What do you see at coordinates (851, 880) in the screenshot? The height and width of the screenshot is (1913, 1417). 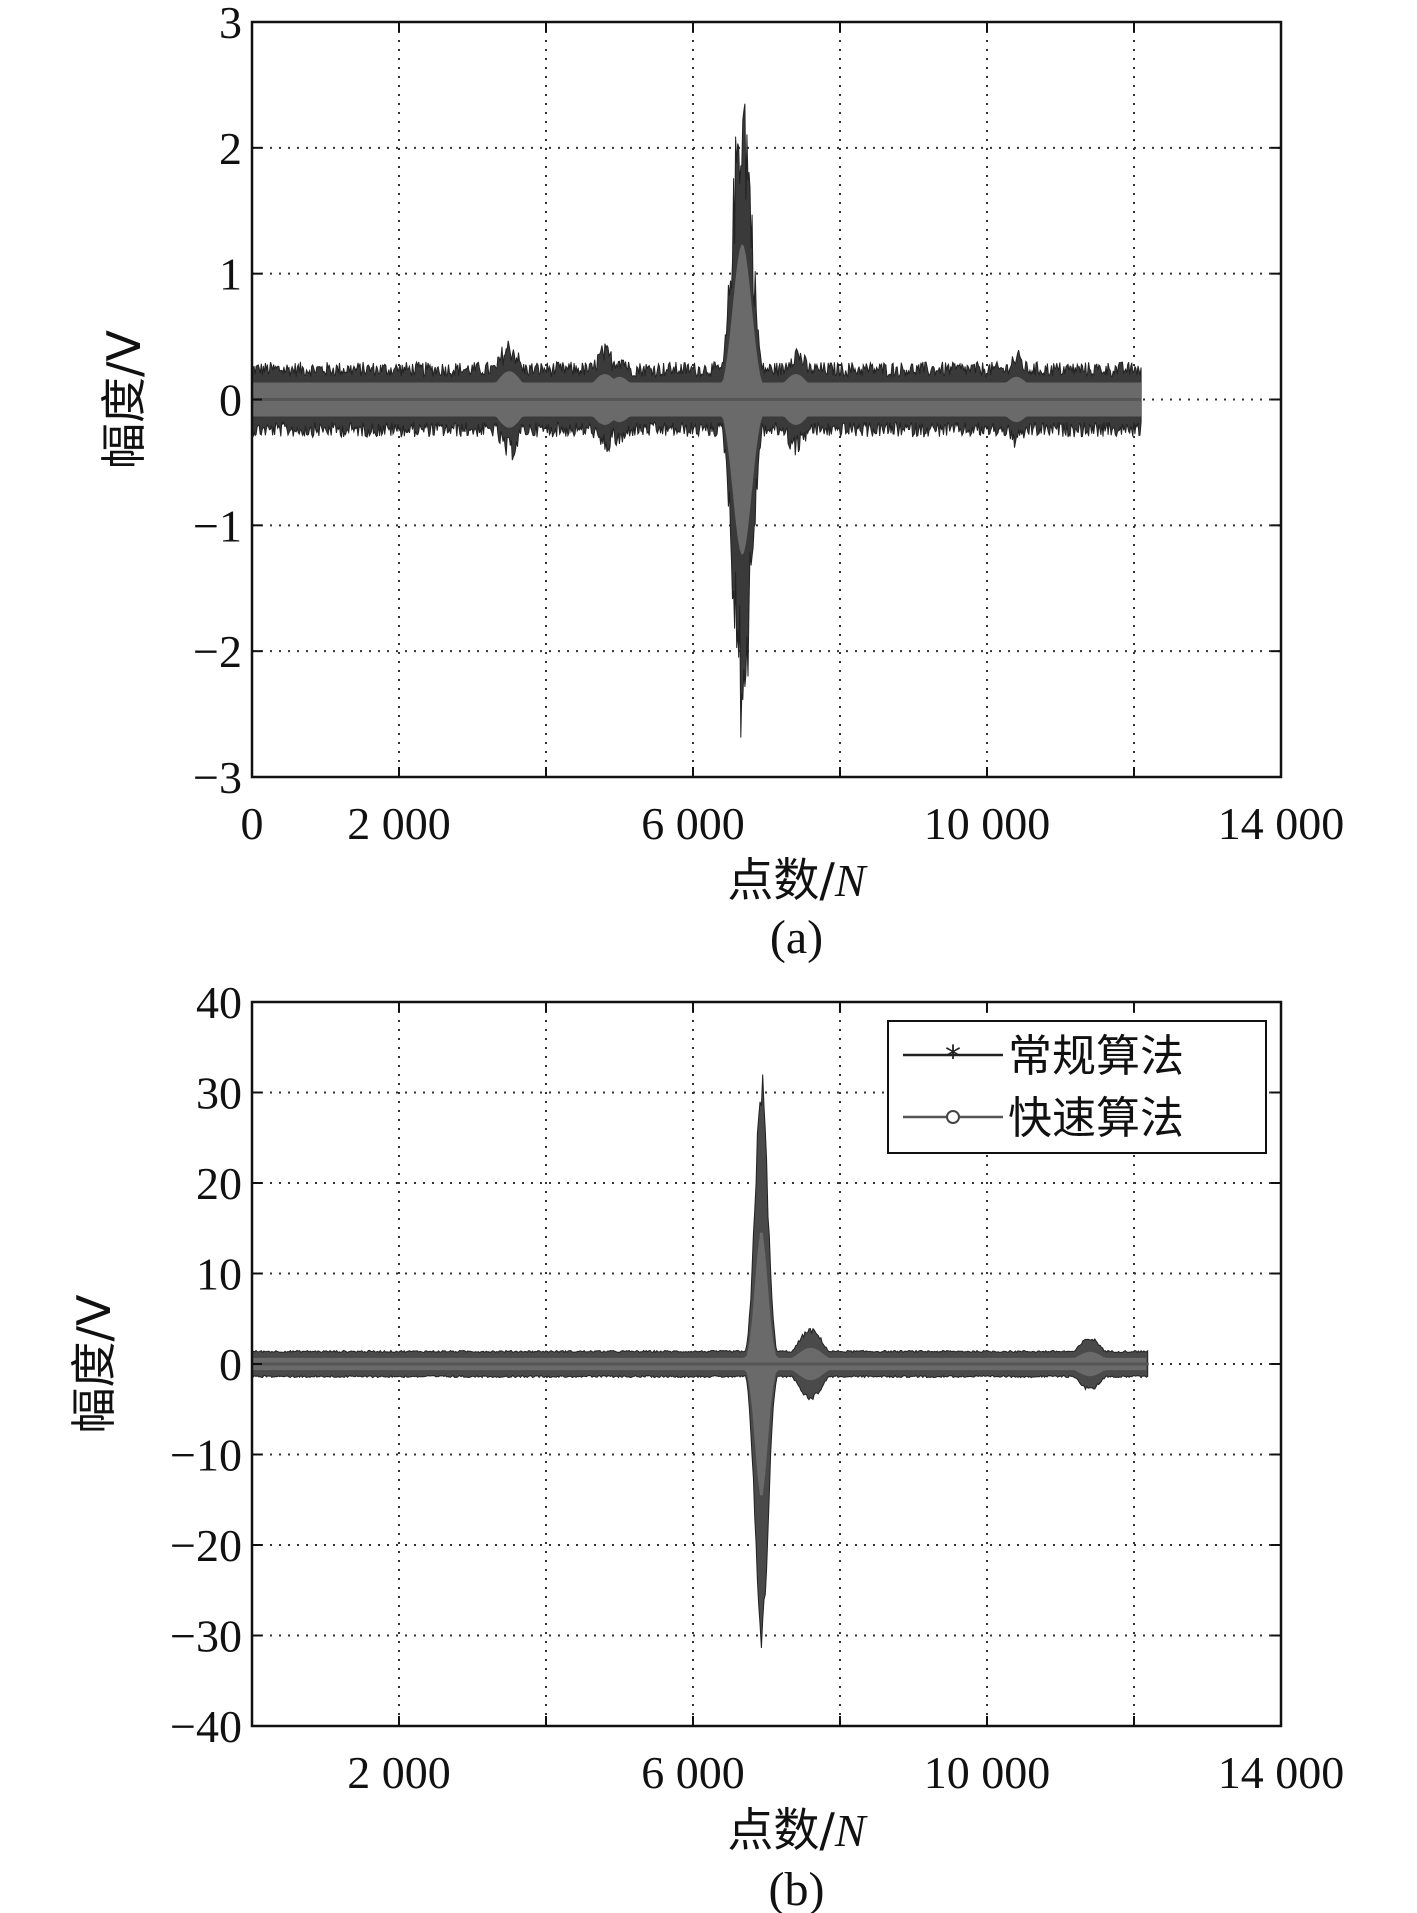 I see `x-axis-label-a-italic: N` at bounding box center [851, 880].